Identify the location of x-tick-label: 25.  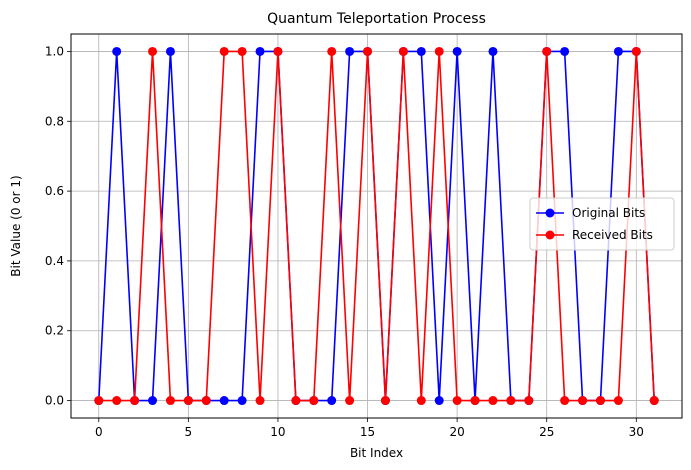
(546, 432).